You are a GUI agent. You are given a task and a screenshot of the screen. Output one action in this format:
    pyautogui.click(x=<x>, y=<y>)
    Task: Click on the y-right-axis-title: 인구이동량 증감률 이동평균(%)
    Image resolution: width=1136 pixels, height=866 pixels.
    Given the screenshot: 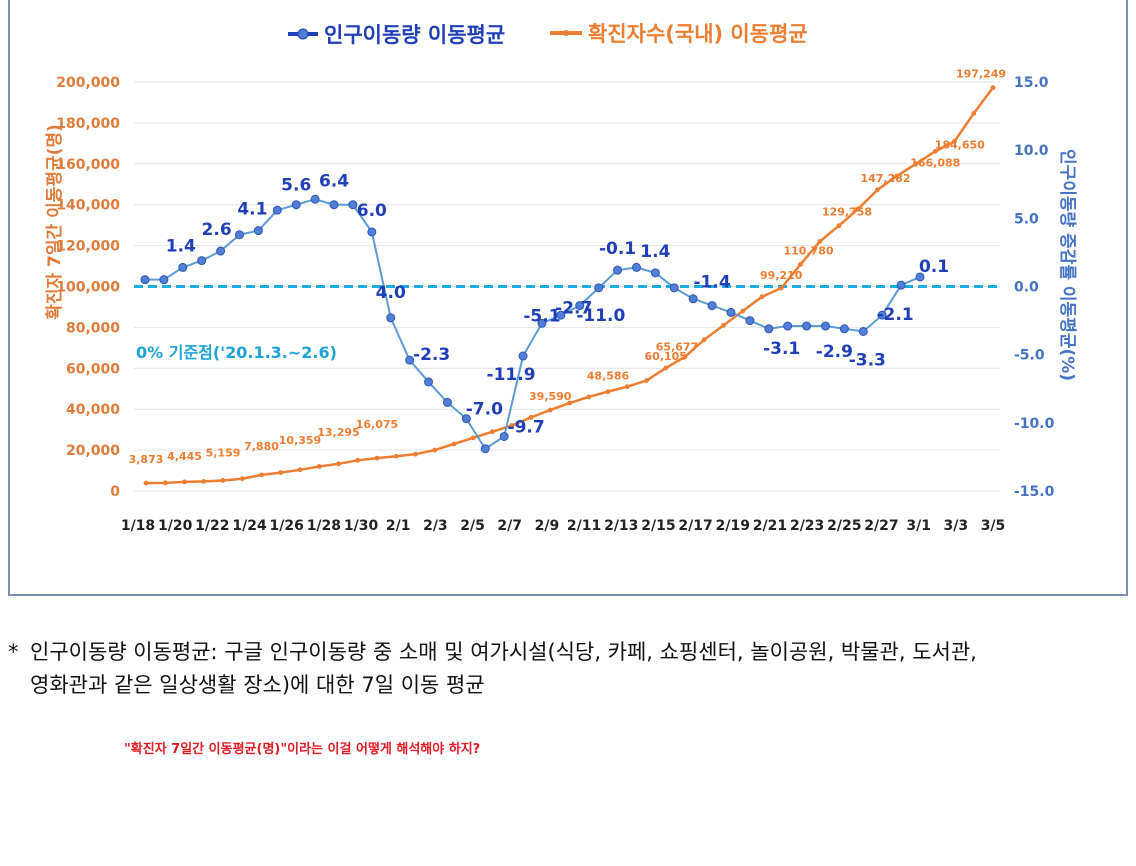 What is the action you would take?
    pyautogui.click(x=1067, y=265)
    